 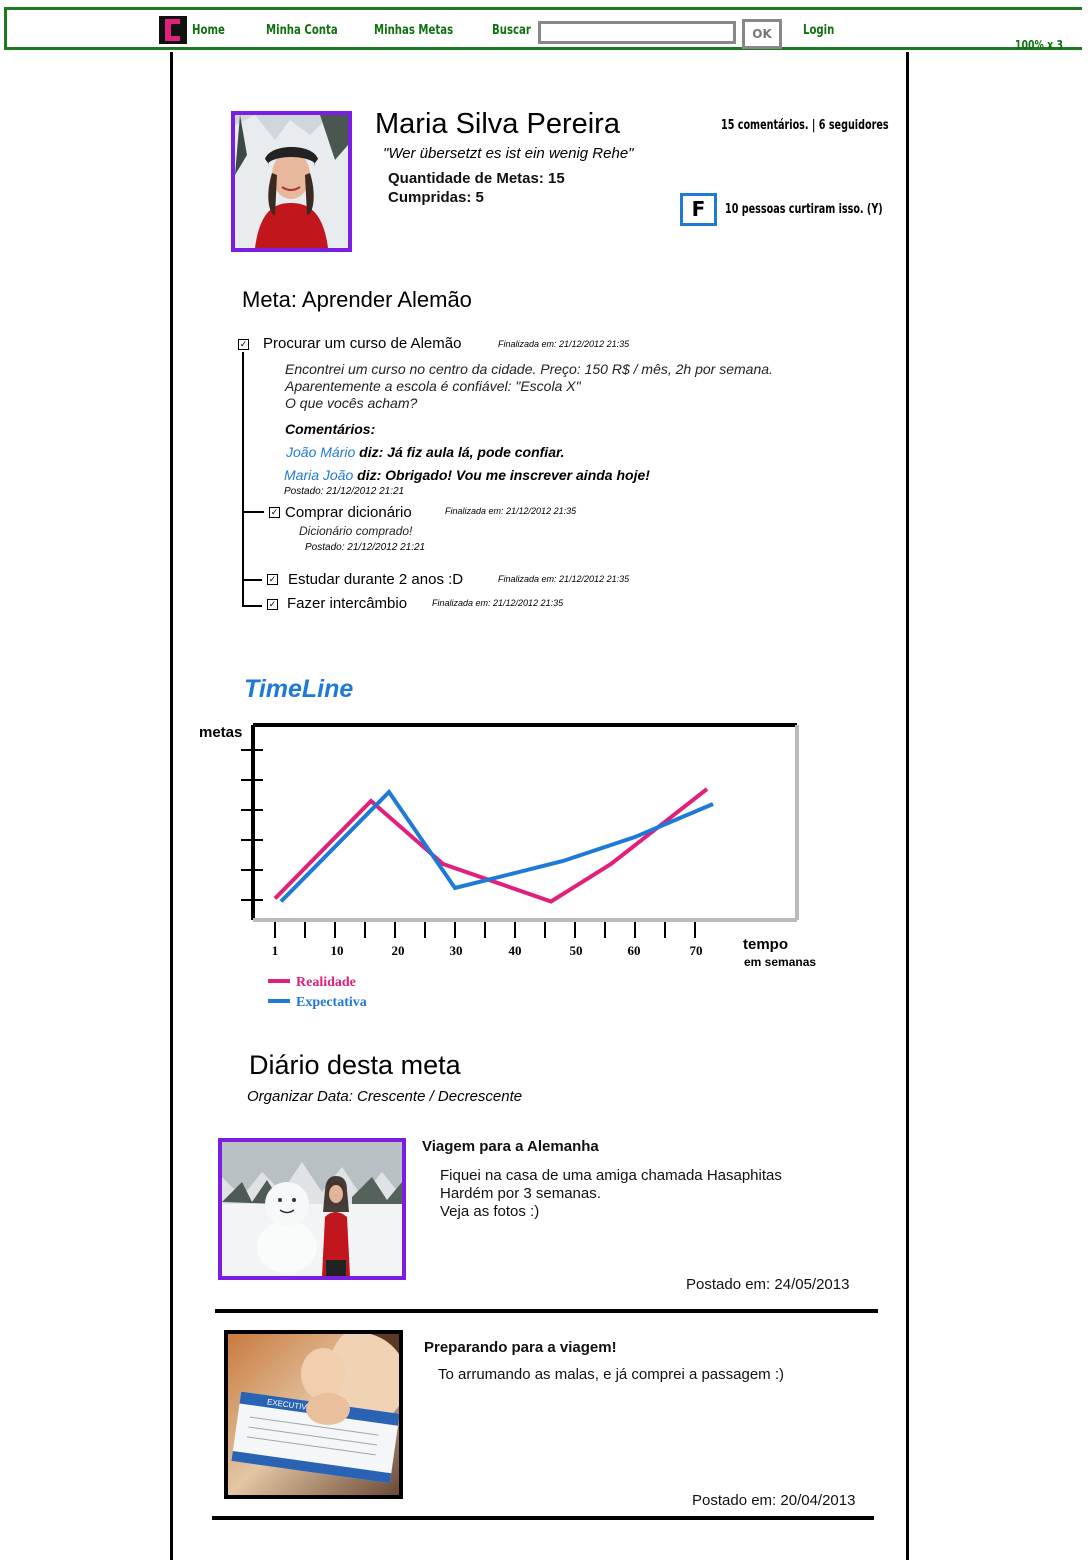 I want to click on login-link: Login, so click(x=819, y=30).